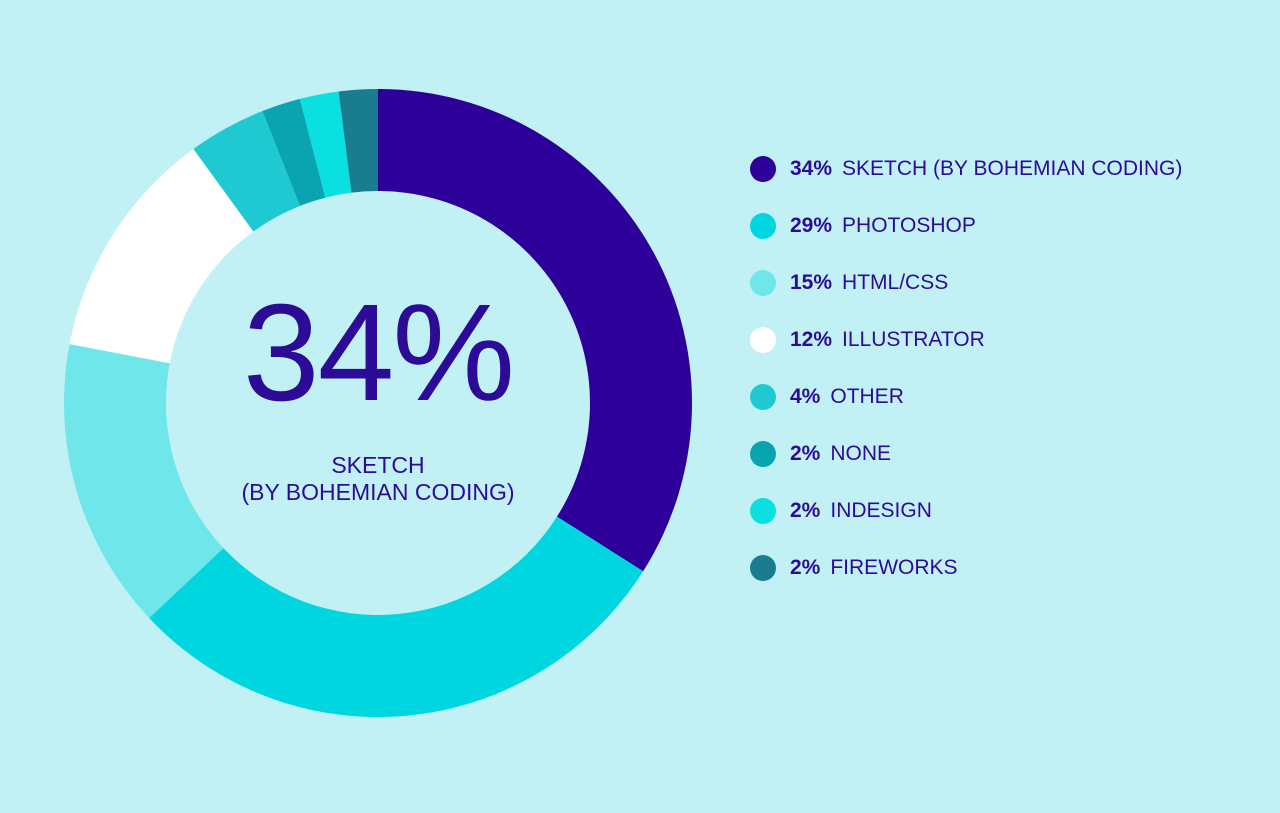  Describe the element at coordinates (895, 282) in the screenshot. I see `legend-label: HTML/CSS` at that location.